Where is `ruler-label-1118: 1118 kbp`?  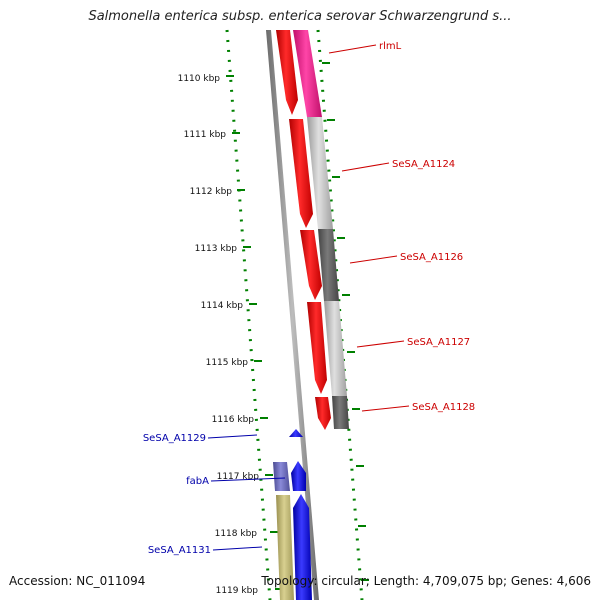
ruler-label-1118: 1118 kbp is located at coordinates (236, 534).